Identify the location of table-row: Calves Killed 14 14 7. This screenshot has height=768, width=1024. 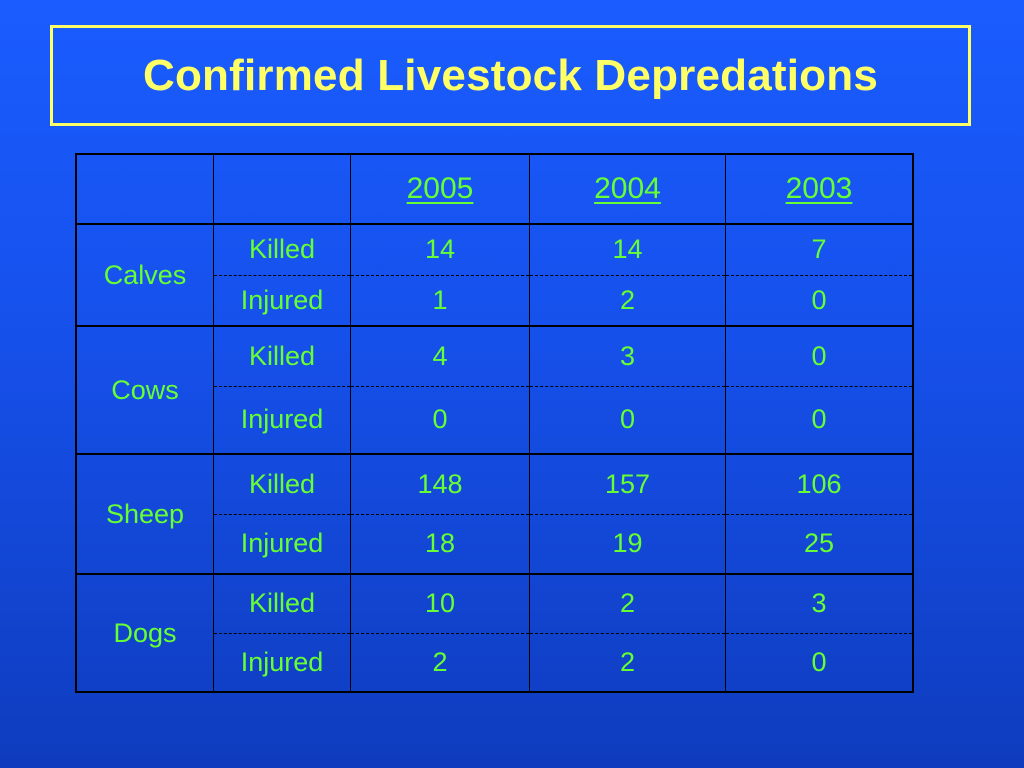
(494, 275).